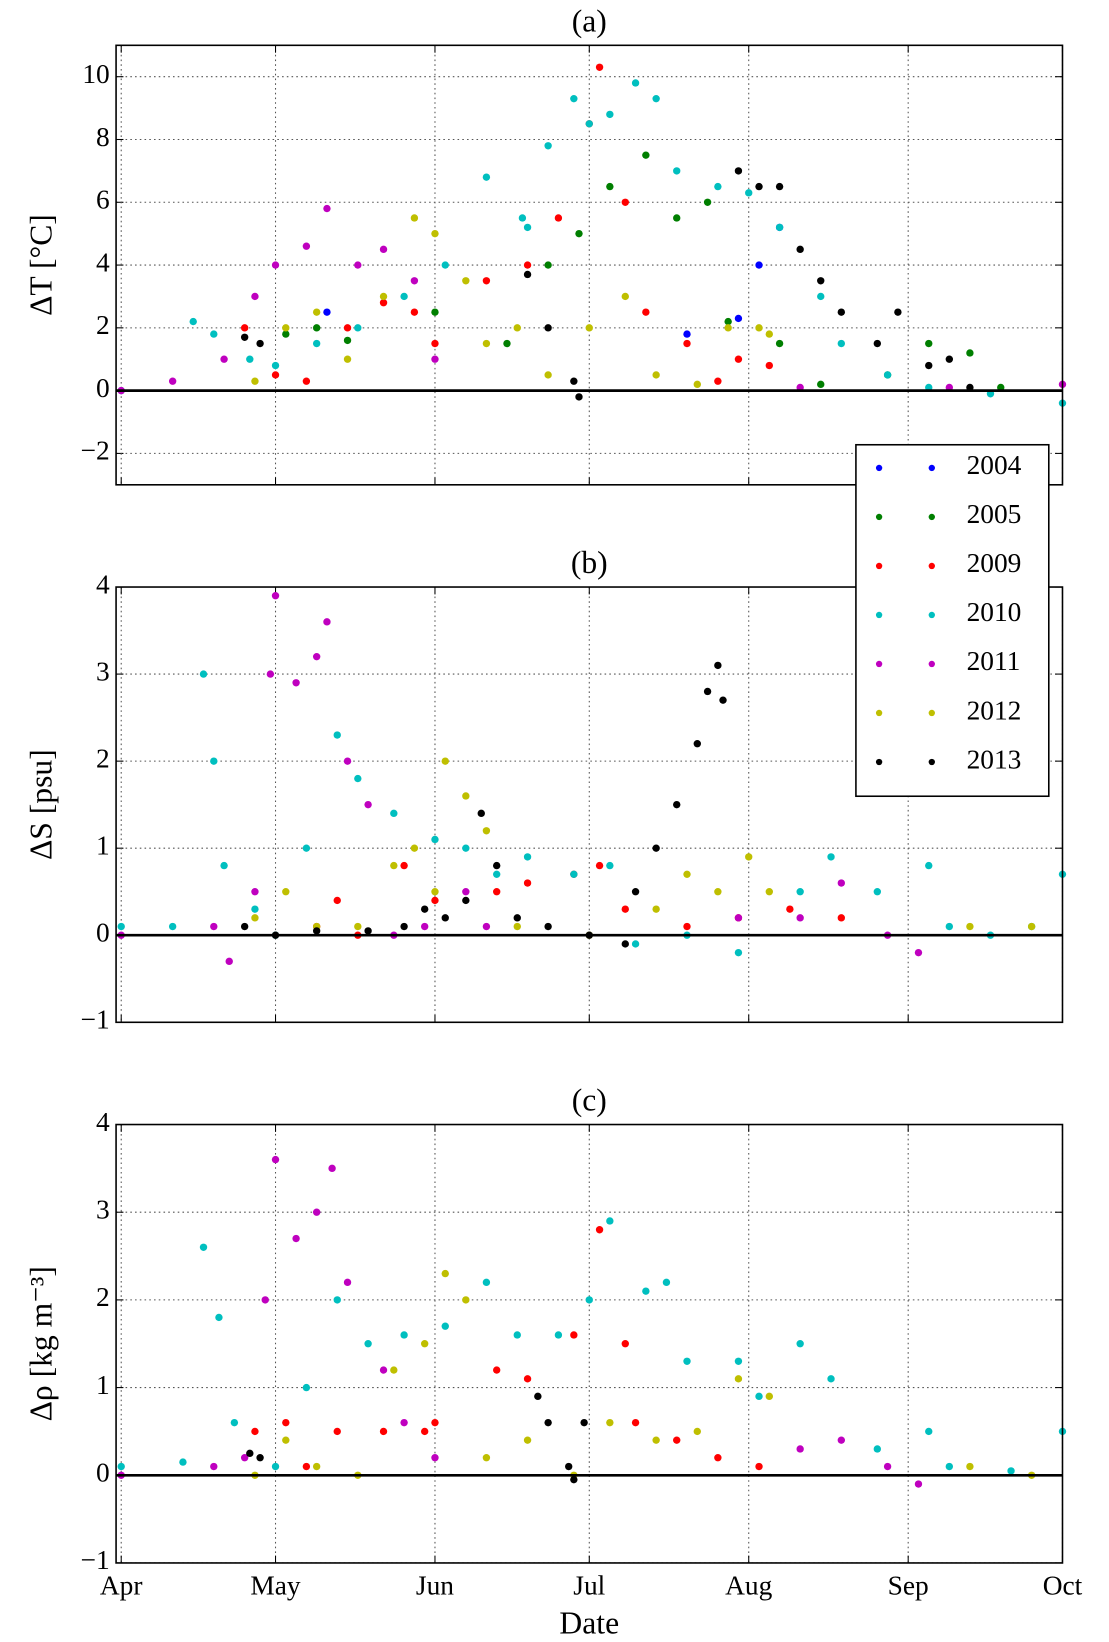 This screenshot has width=1109, height=1642. Describe the element at coordinates (994, 514) in the screenshot. I see `legend-label: 2005` at that location.